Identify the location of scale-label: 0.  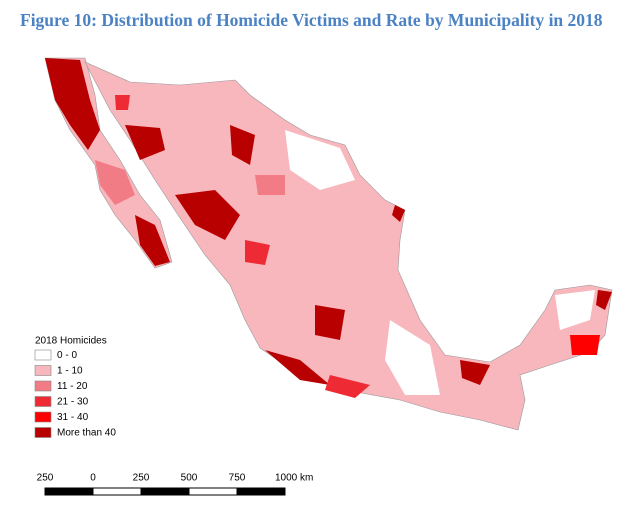
(93, 478).